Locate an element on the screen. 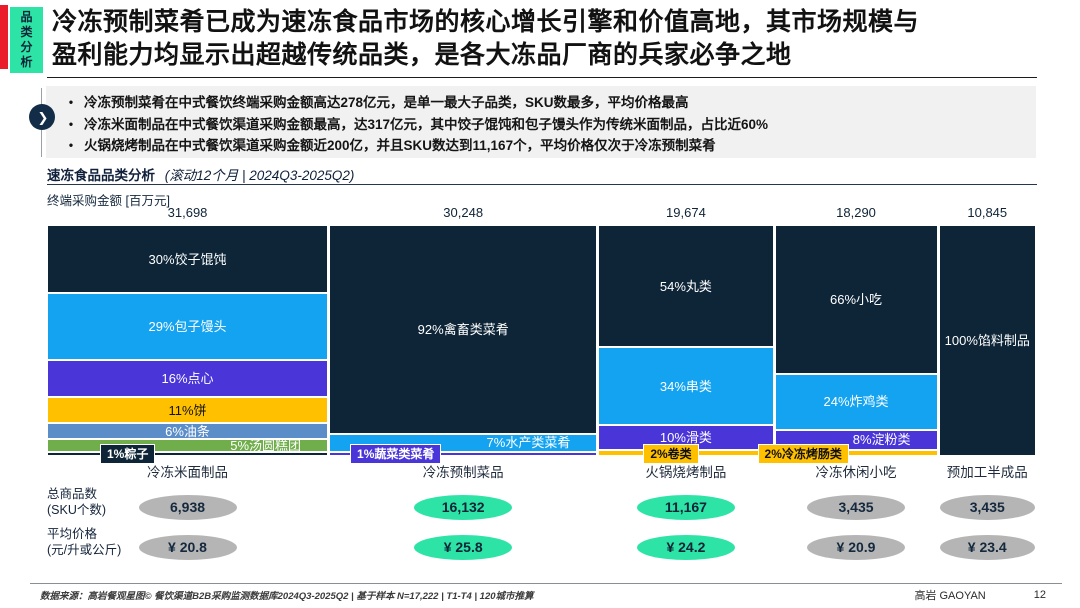 Image resolution: width=1080 pixels, height=608 pixels. avg-price-pill: ¥ 20.8 is located at coordinates (187, 547).